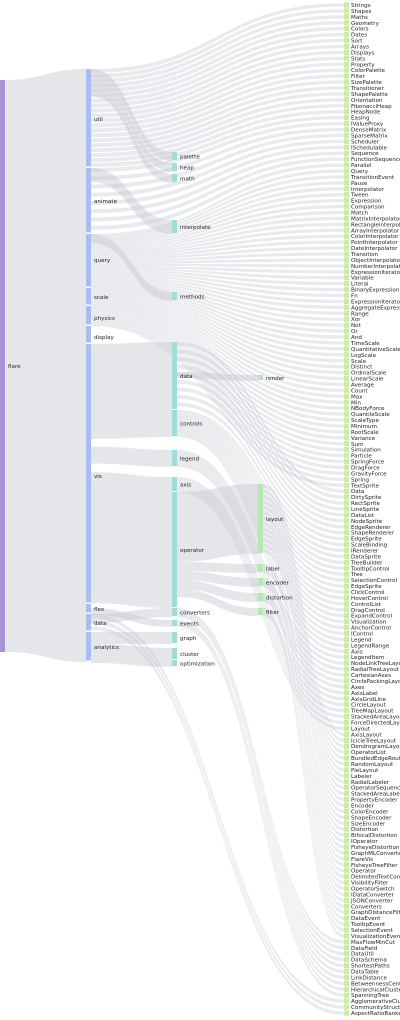  Describe the element at coordinates (346, 693) in the screenshot. I see `node-axislabel-leaf` at that location.